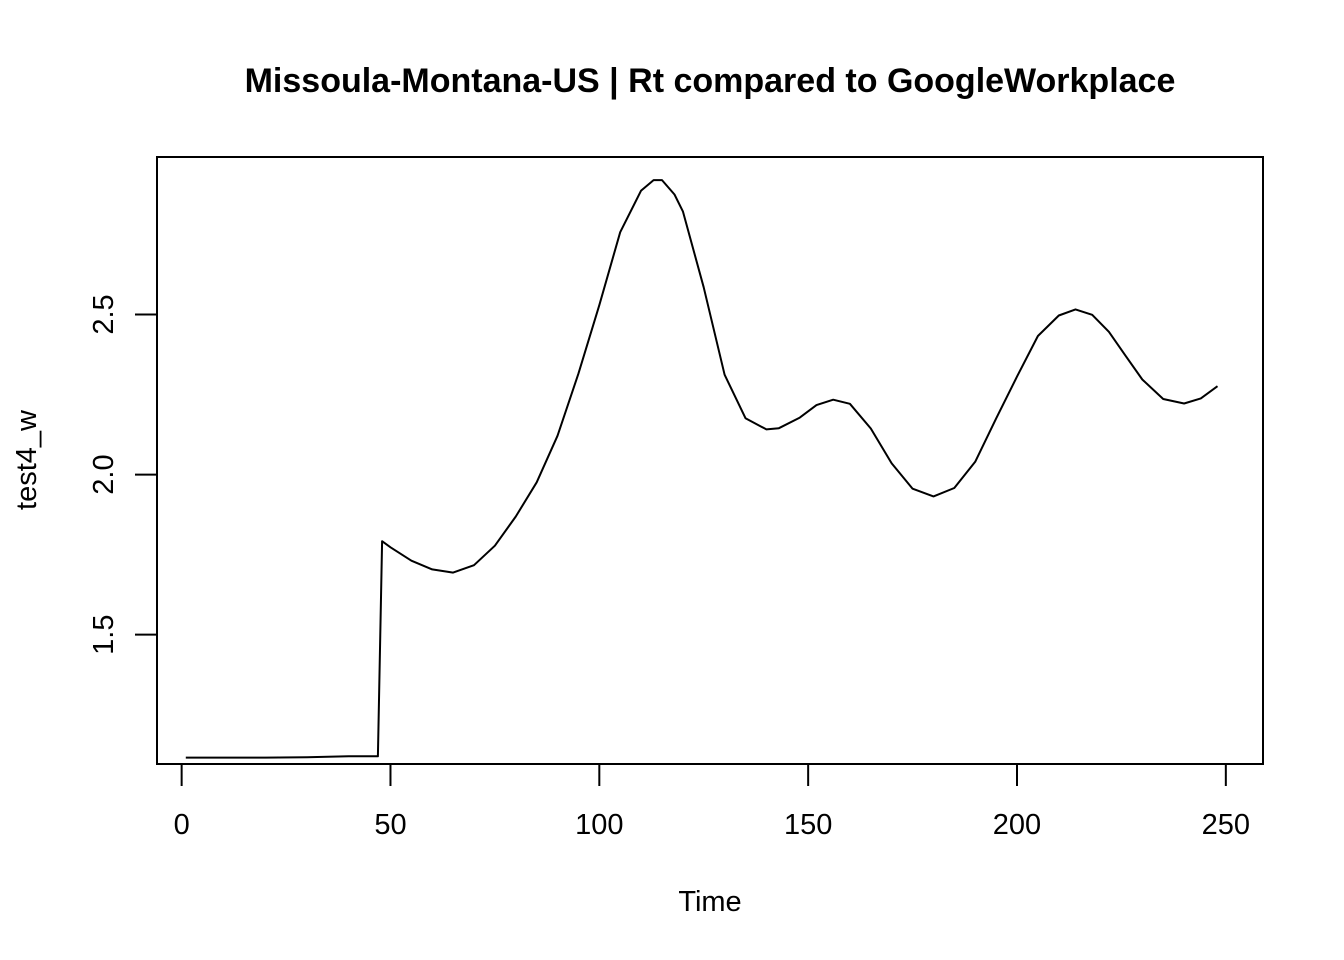 This screenshot has width=1344, height=960. I want to click on y-tick-label: 2.5, so click(104, 314).